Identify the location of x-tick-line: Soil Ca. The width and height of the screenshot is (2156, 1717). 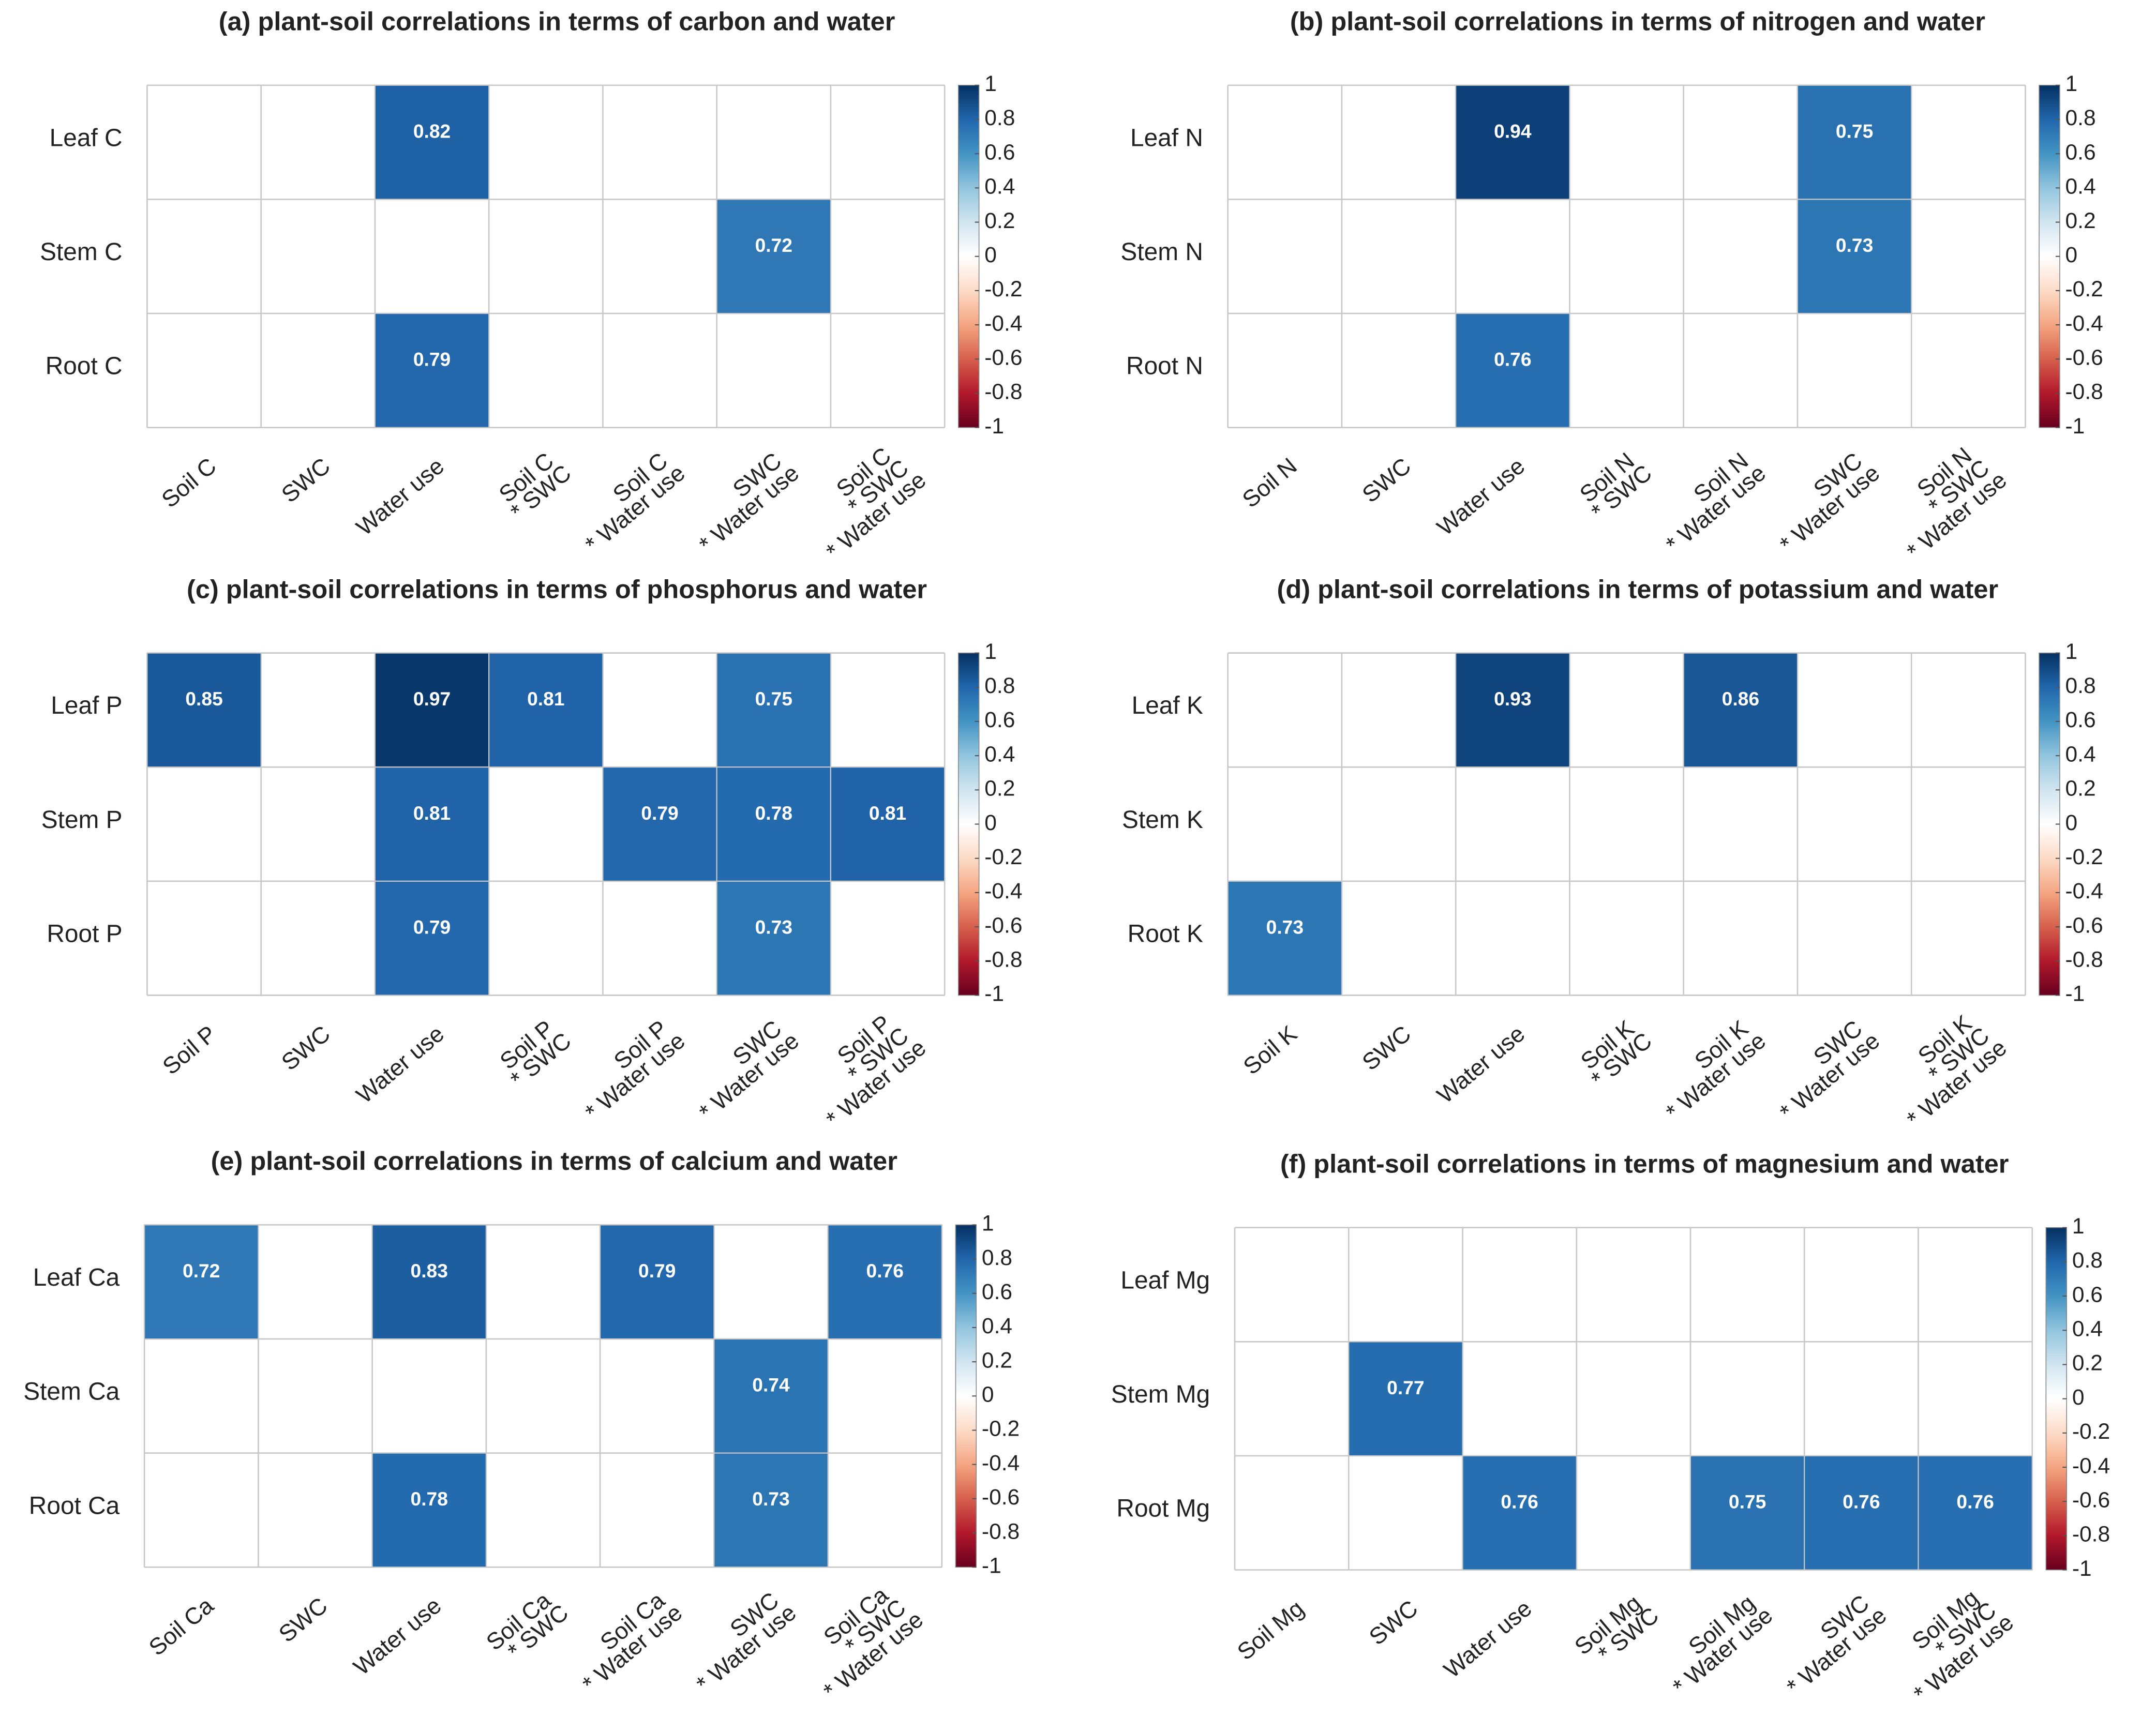
(181, 1626).